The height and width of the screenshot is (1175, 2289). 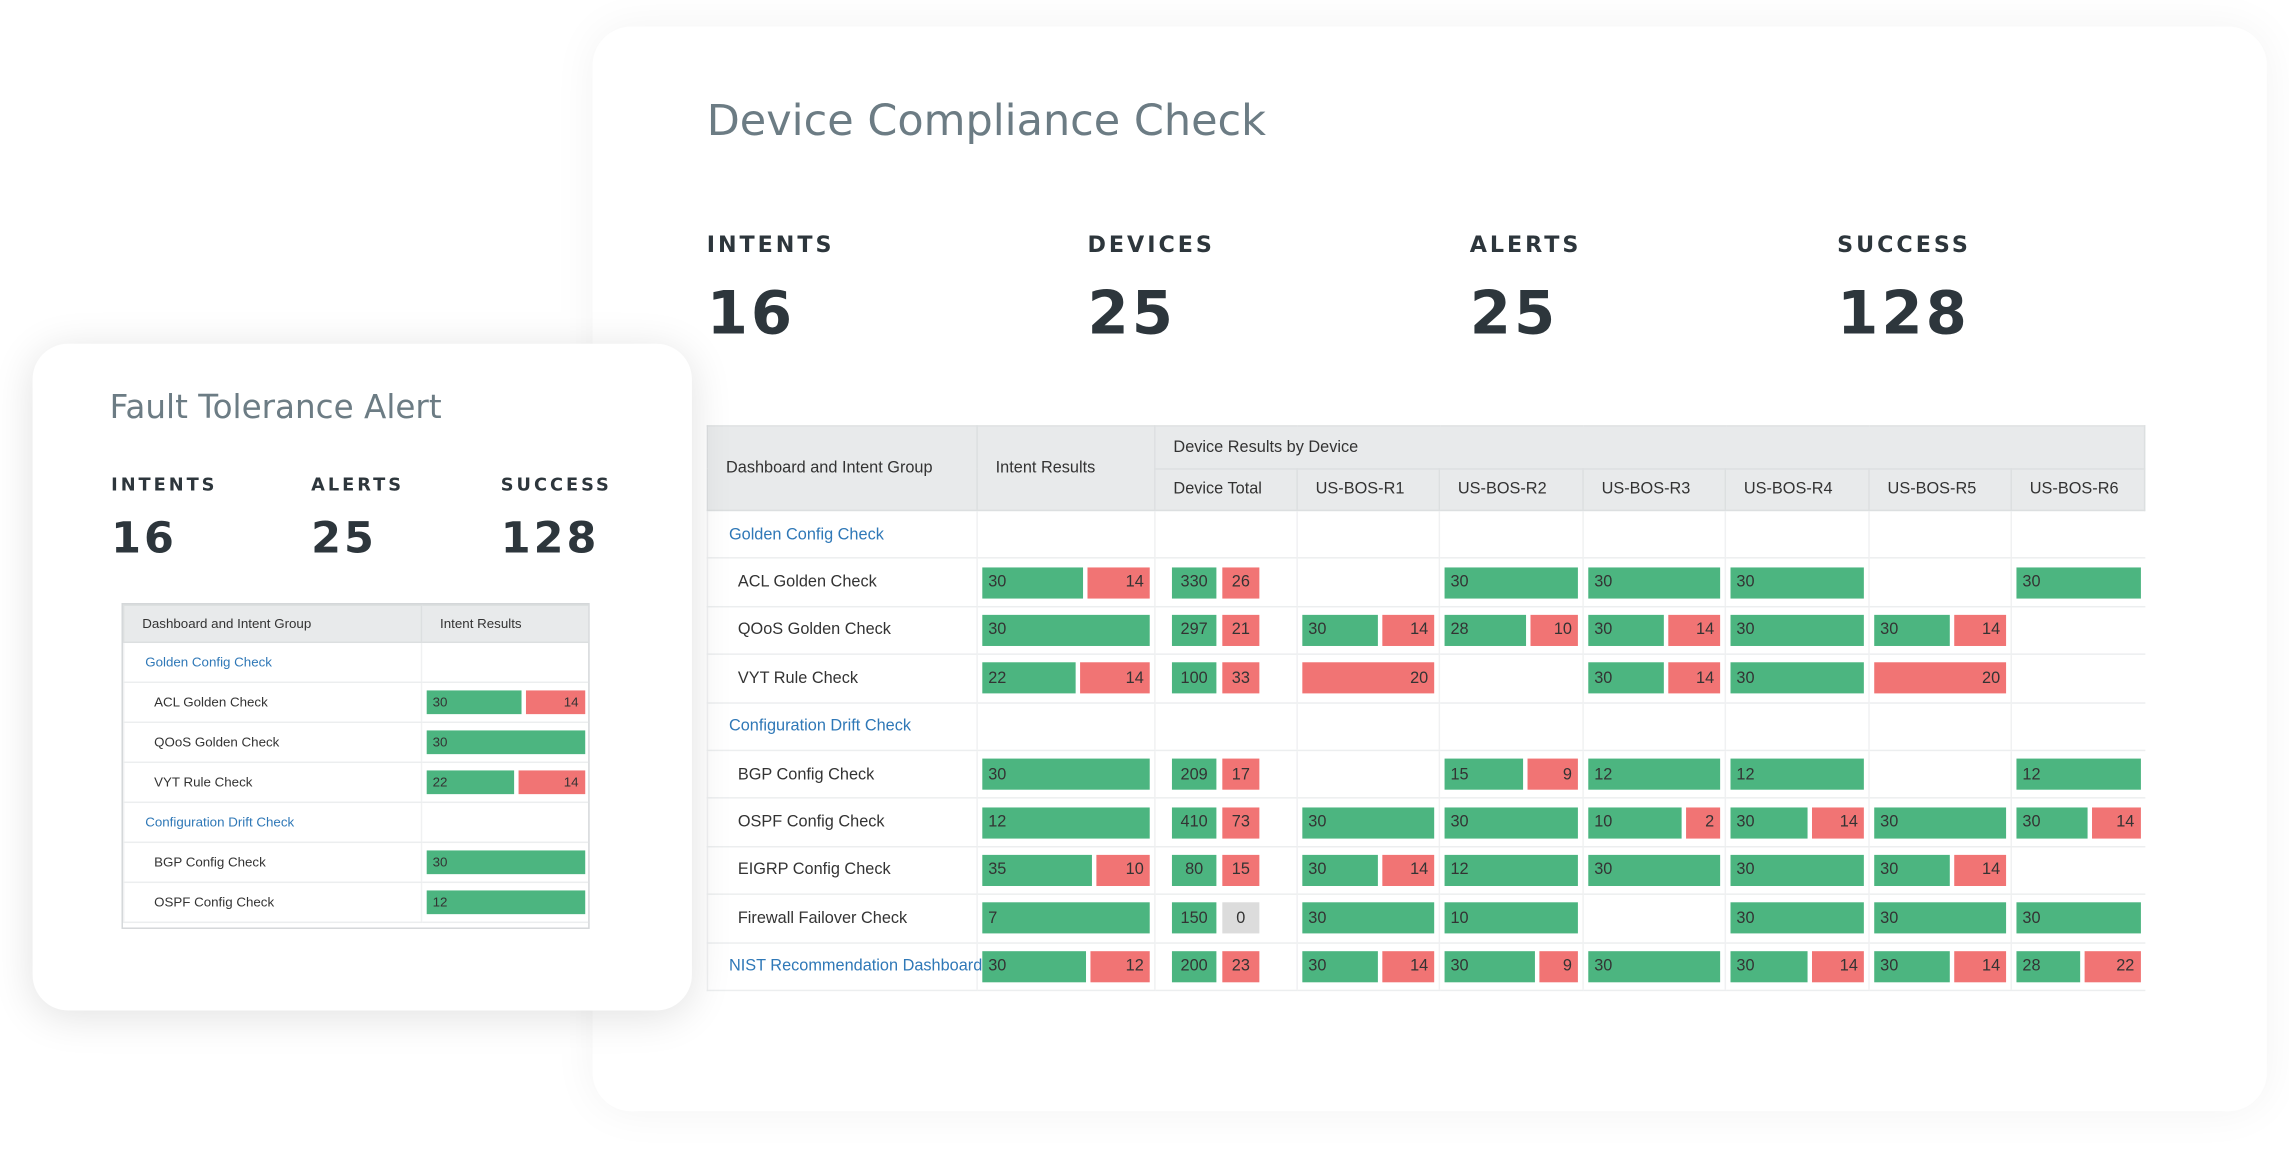 What do you see at coordinates (2048, 966) in the screenshot?
I see `pass-count: 28` at bounding box center [2048, 966].